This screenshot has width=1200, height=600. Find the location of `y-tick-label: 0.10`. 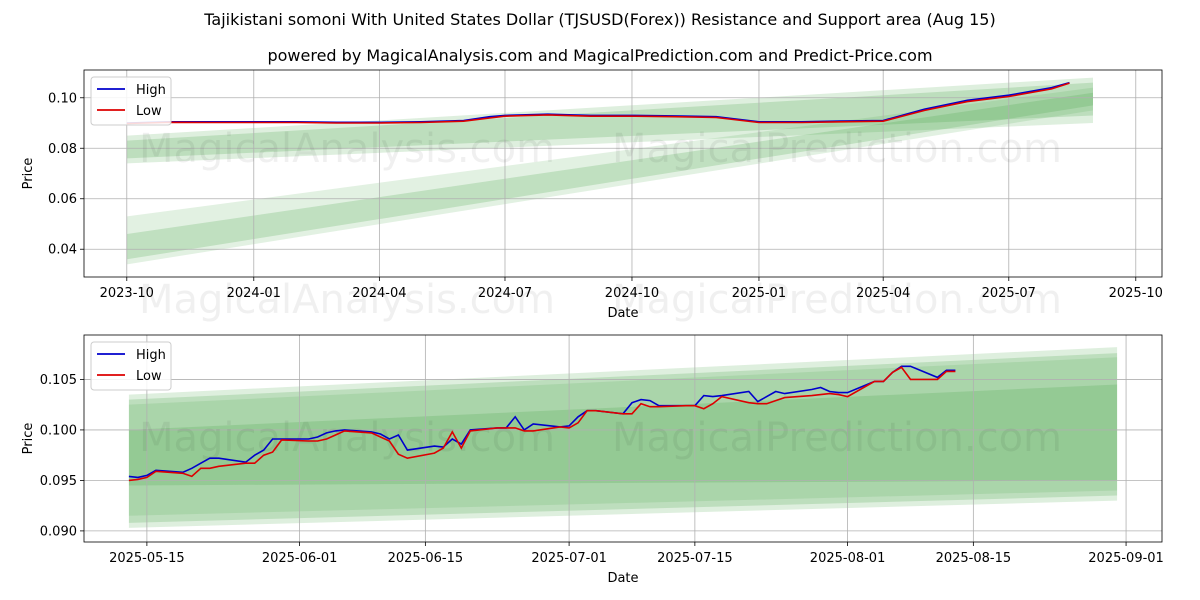

y-tick-label: 0.10 is located at coordinates (62, 98).